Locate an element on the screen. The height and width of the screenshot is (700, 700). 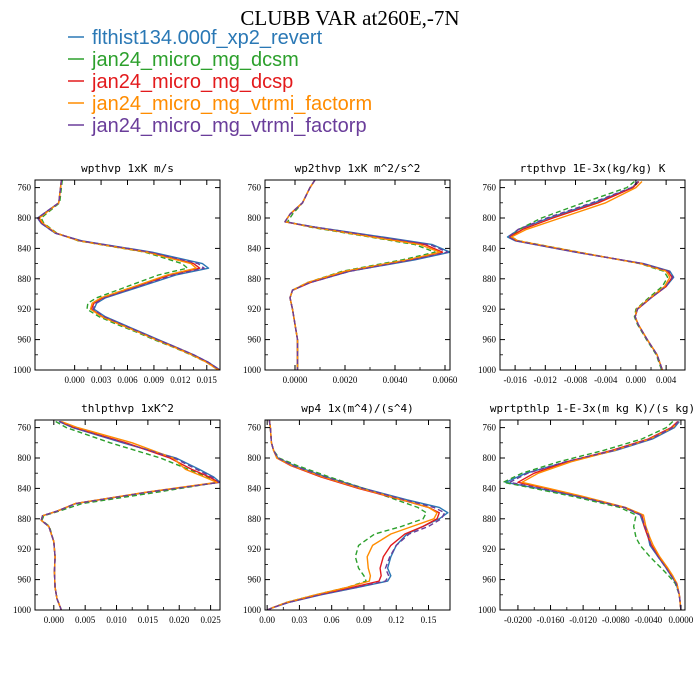
x-tick-label: 0.12 is located at coordinates (396, 620).